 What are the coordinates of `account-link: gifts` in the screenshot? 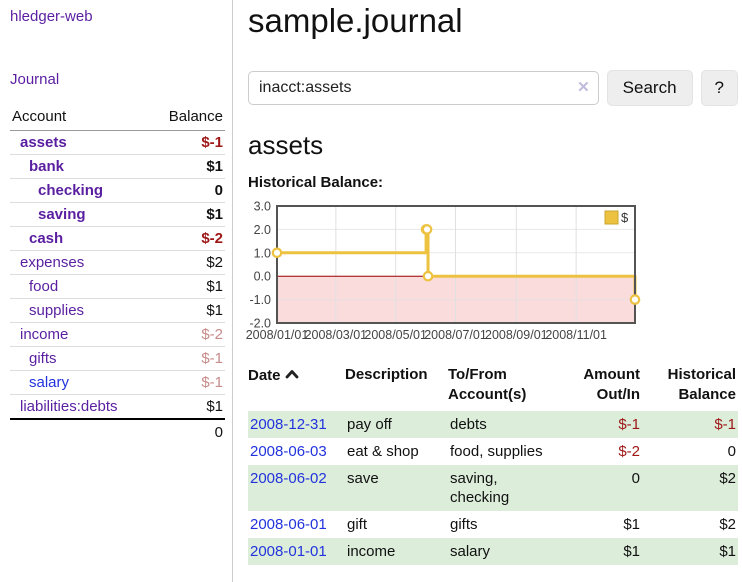 It's located at (43, 358).